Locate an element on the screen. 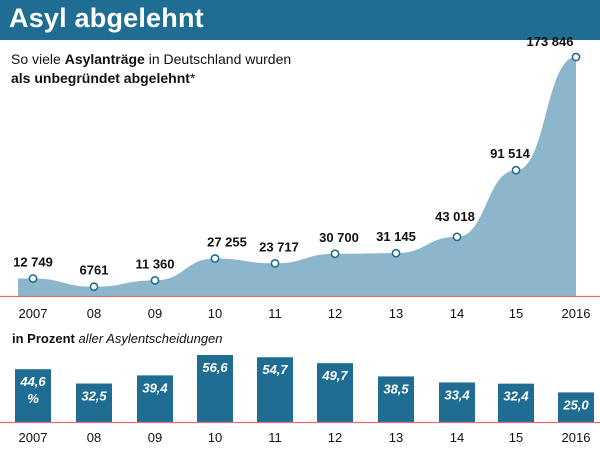 Image resolution: width=600 pixels, height=450 pixels. bar-value-label: 54,7 is located at coordinates (275, 369).